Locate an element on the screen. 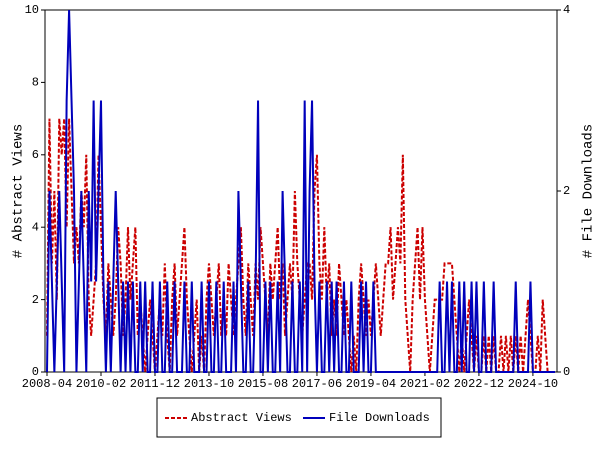  y-tick-label: 10 is located at coordinates (32, 10).